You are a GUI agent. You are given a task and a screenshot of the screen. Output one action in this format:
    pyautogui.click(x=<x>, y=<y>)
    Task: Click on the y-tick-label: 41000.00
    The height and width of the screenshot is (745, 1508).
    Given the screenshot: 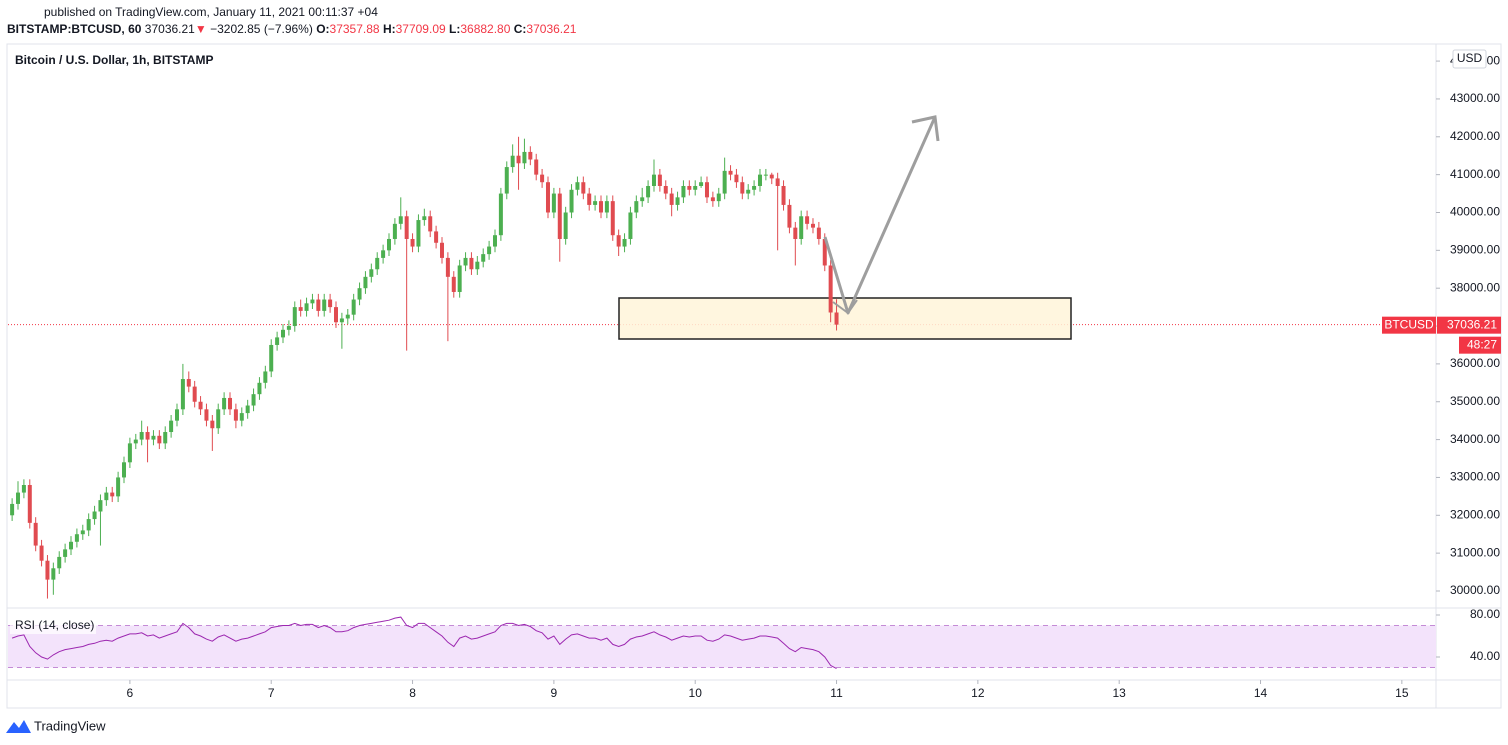 What is the action you would take?
    pyautogui.click(x=1475, y=174)
    